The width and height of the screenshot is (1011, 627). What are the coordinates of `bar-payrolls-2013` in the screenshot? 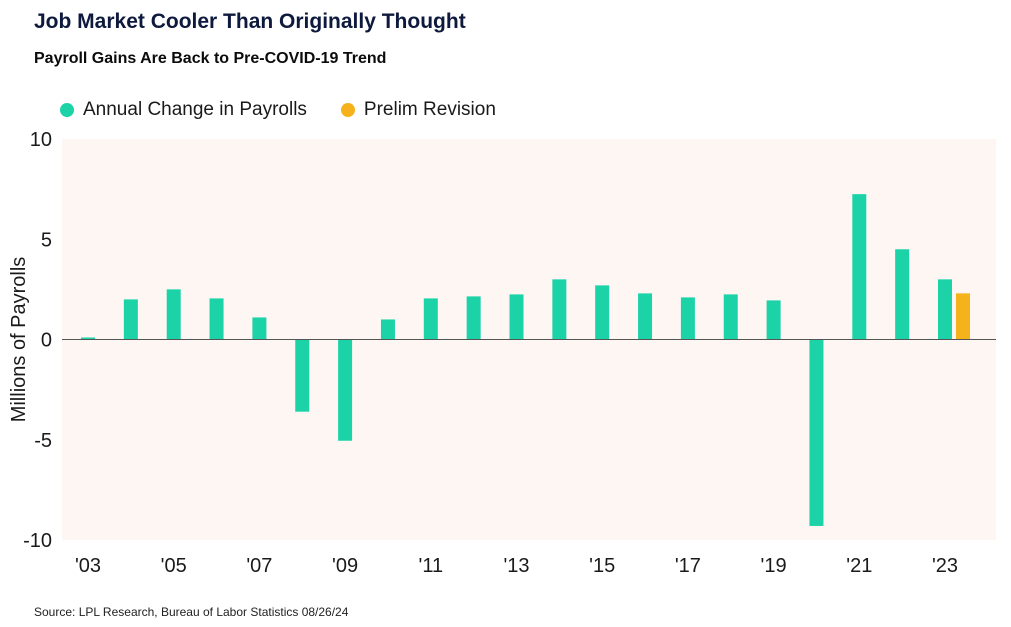 It's located at (516, 317).